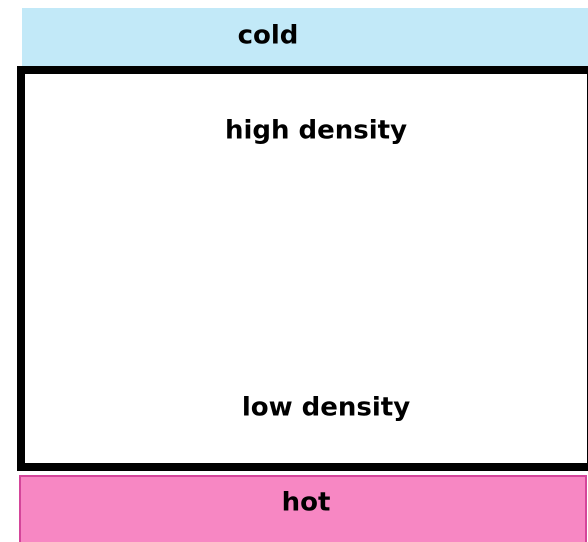  I want to click on hot-label: hot, so click(306, 503).